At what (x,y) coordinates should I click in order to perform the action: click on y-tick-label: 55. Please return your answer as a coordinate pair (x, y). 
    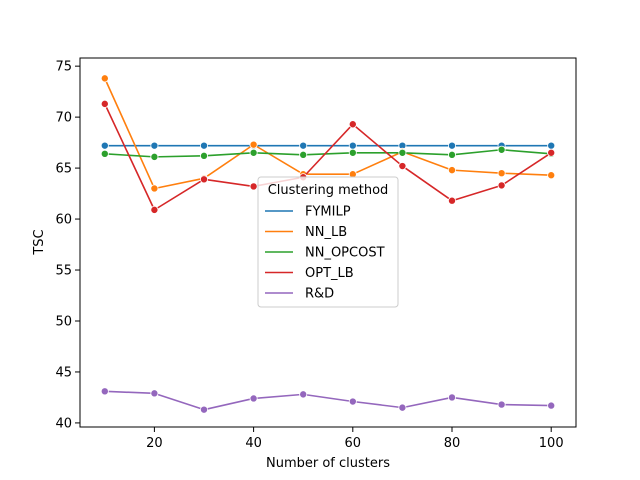
    Looking at the image, I should click on (63, 271).